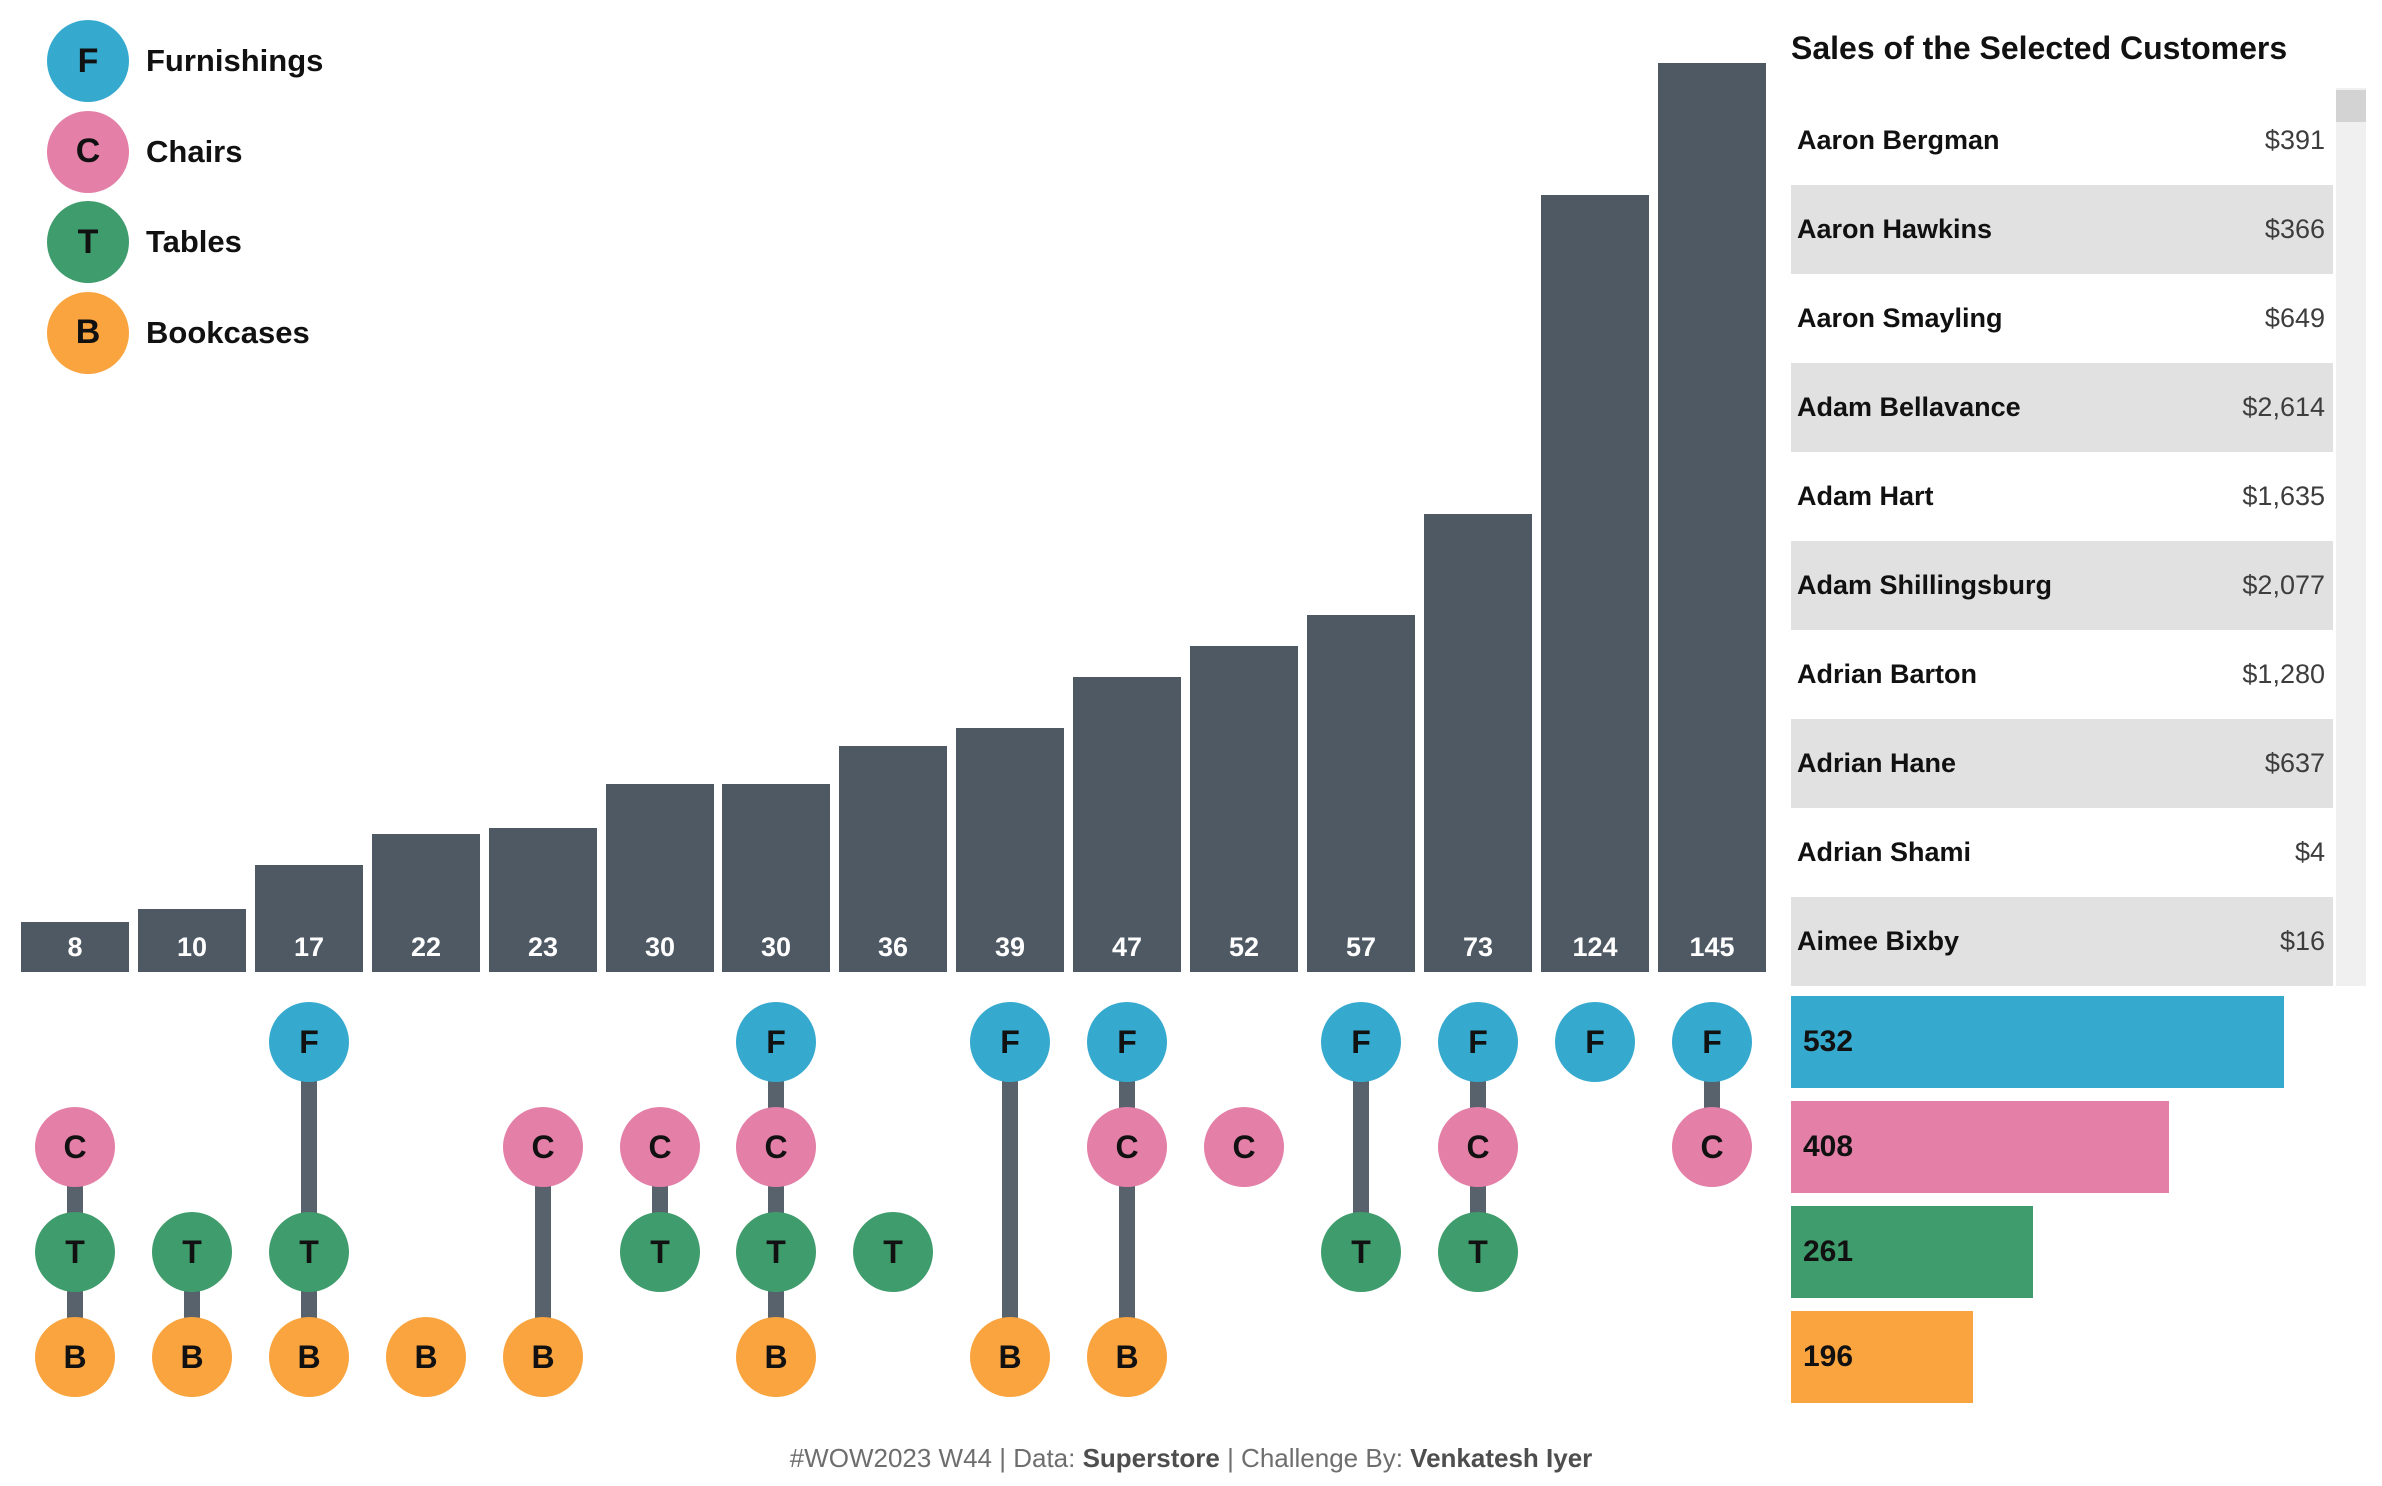 The height and width of the screenshot is (1486, 2382). What do you see at coordinates (75, 947) in the screenshot?
I see `intersection-bar: 8` at bounding box center [75, 947].